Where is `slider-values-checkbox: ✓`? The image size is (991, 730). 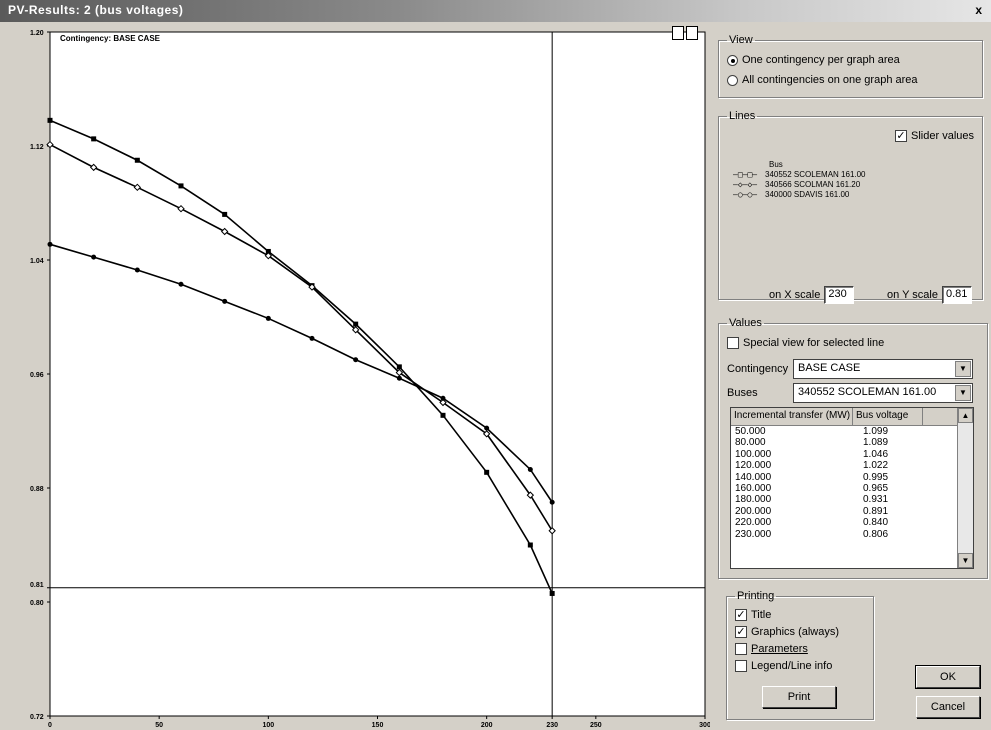
slider-values-checkbox: ✓ is located at coordinates (901, 136).